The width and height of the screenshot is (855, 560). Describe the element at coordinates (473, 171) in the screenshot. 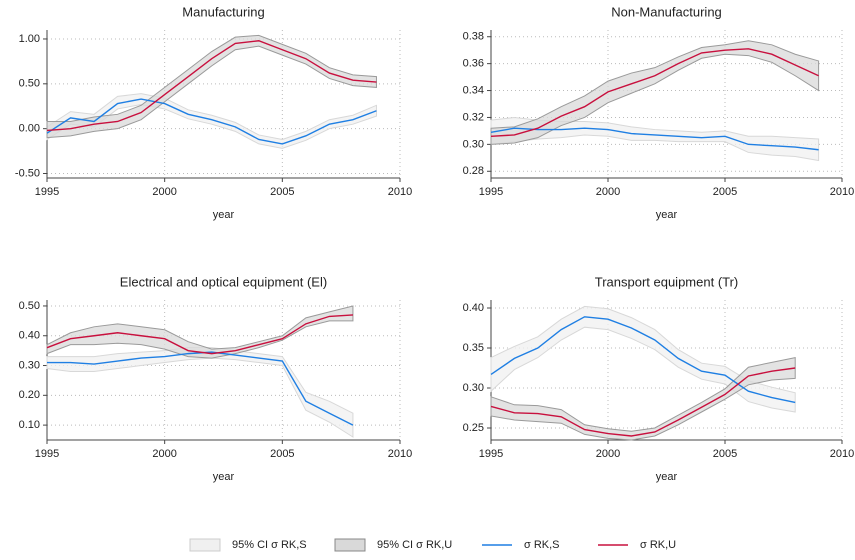

I see `y-tick-label: 0.28` at that location.